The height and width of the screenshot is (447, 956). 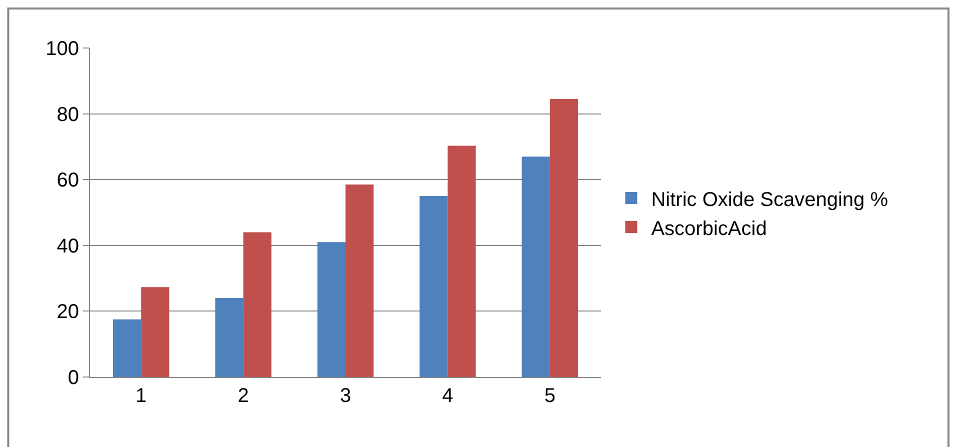 What do you see at coordinates (67, 115) in the screenshot?
I see `y-tick-label: 80` at bounding box center [67, 115].